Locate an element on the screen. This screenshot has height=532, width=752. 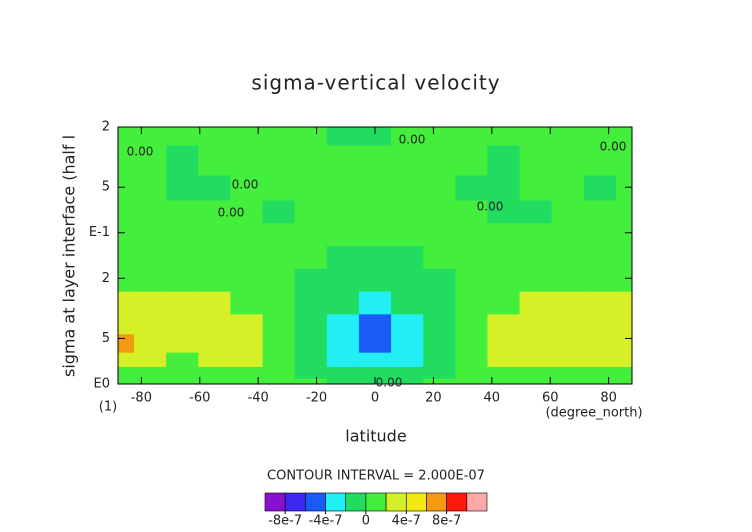
x-tick-label: 20 is located at coordinates (433, 398).